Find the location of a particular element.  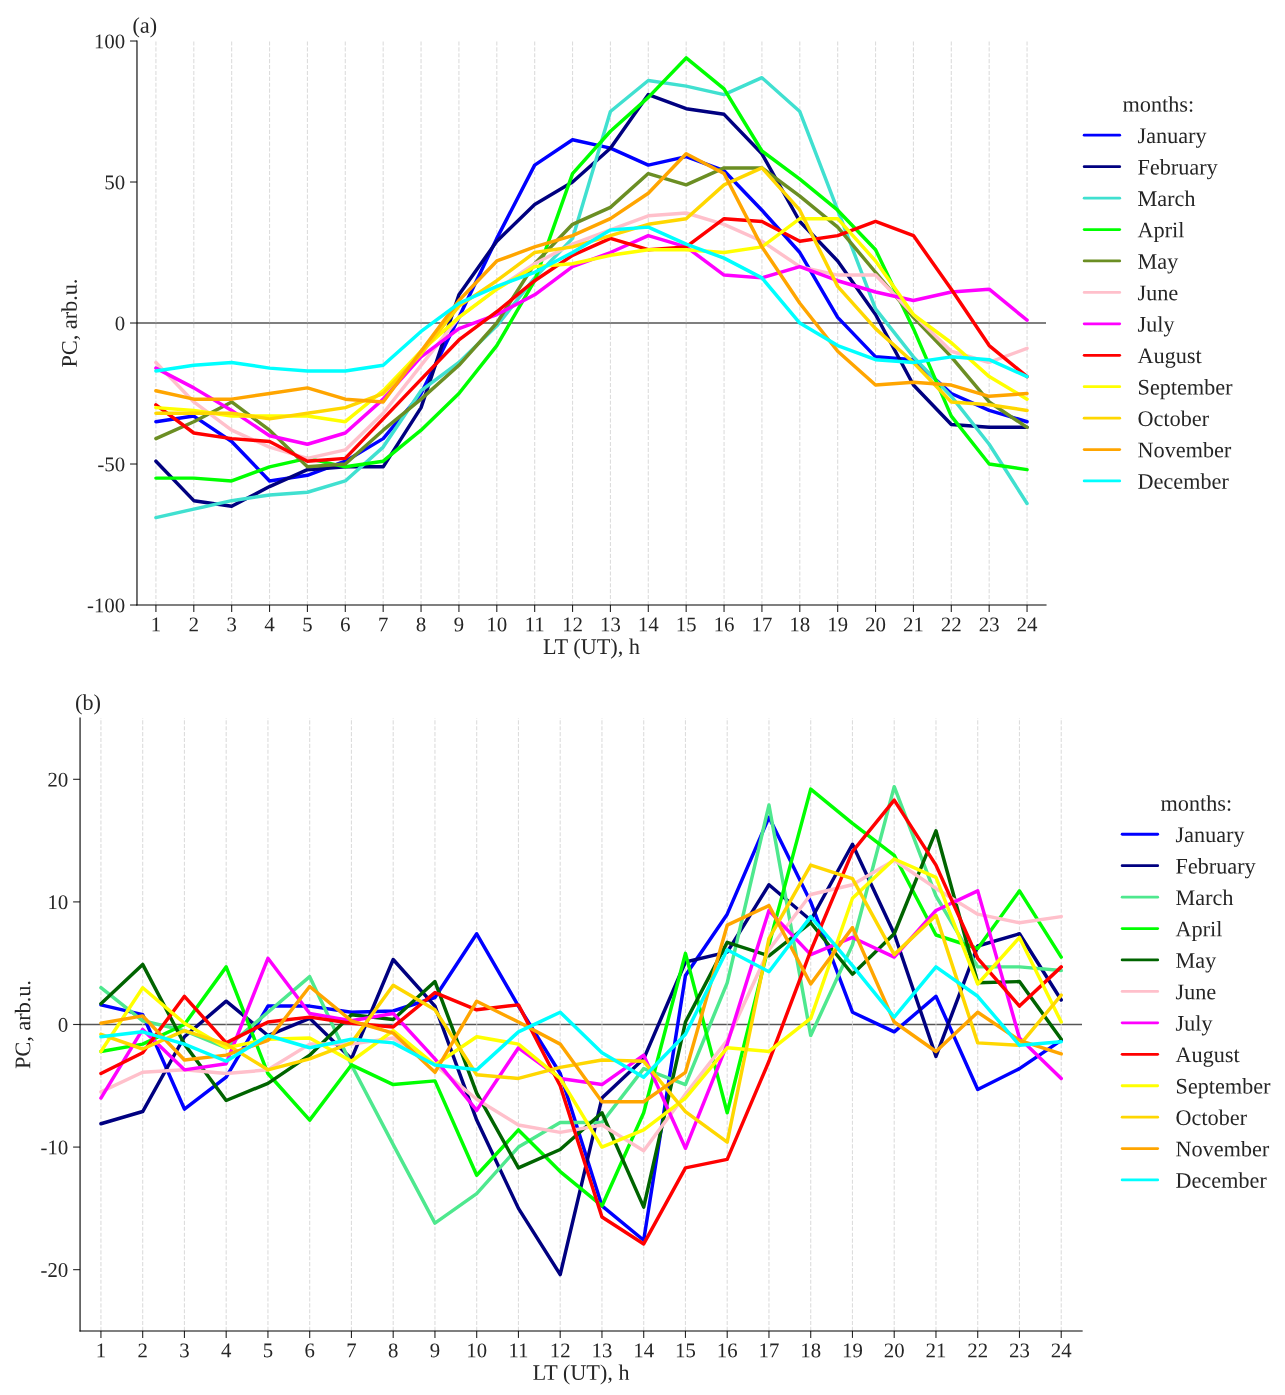

y-tick-label: 10 is located at coordinates (58, 902).